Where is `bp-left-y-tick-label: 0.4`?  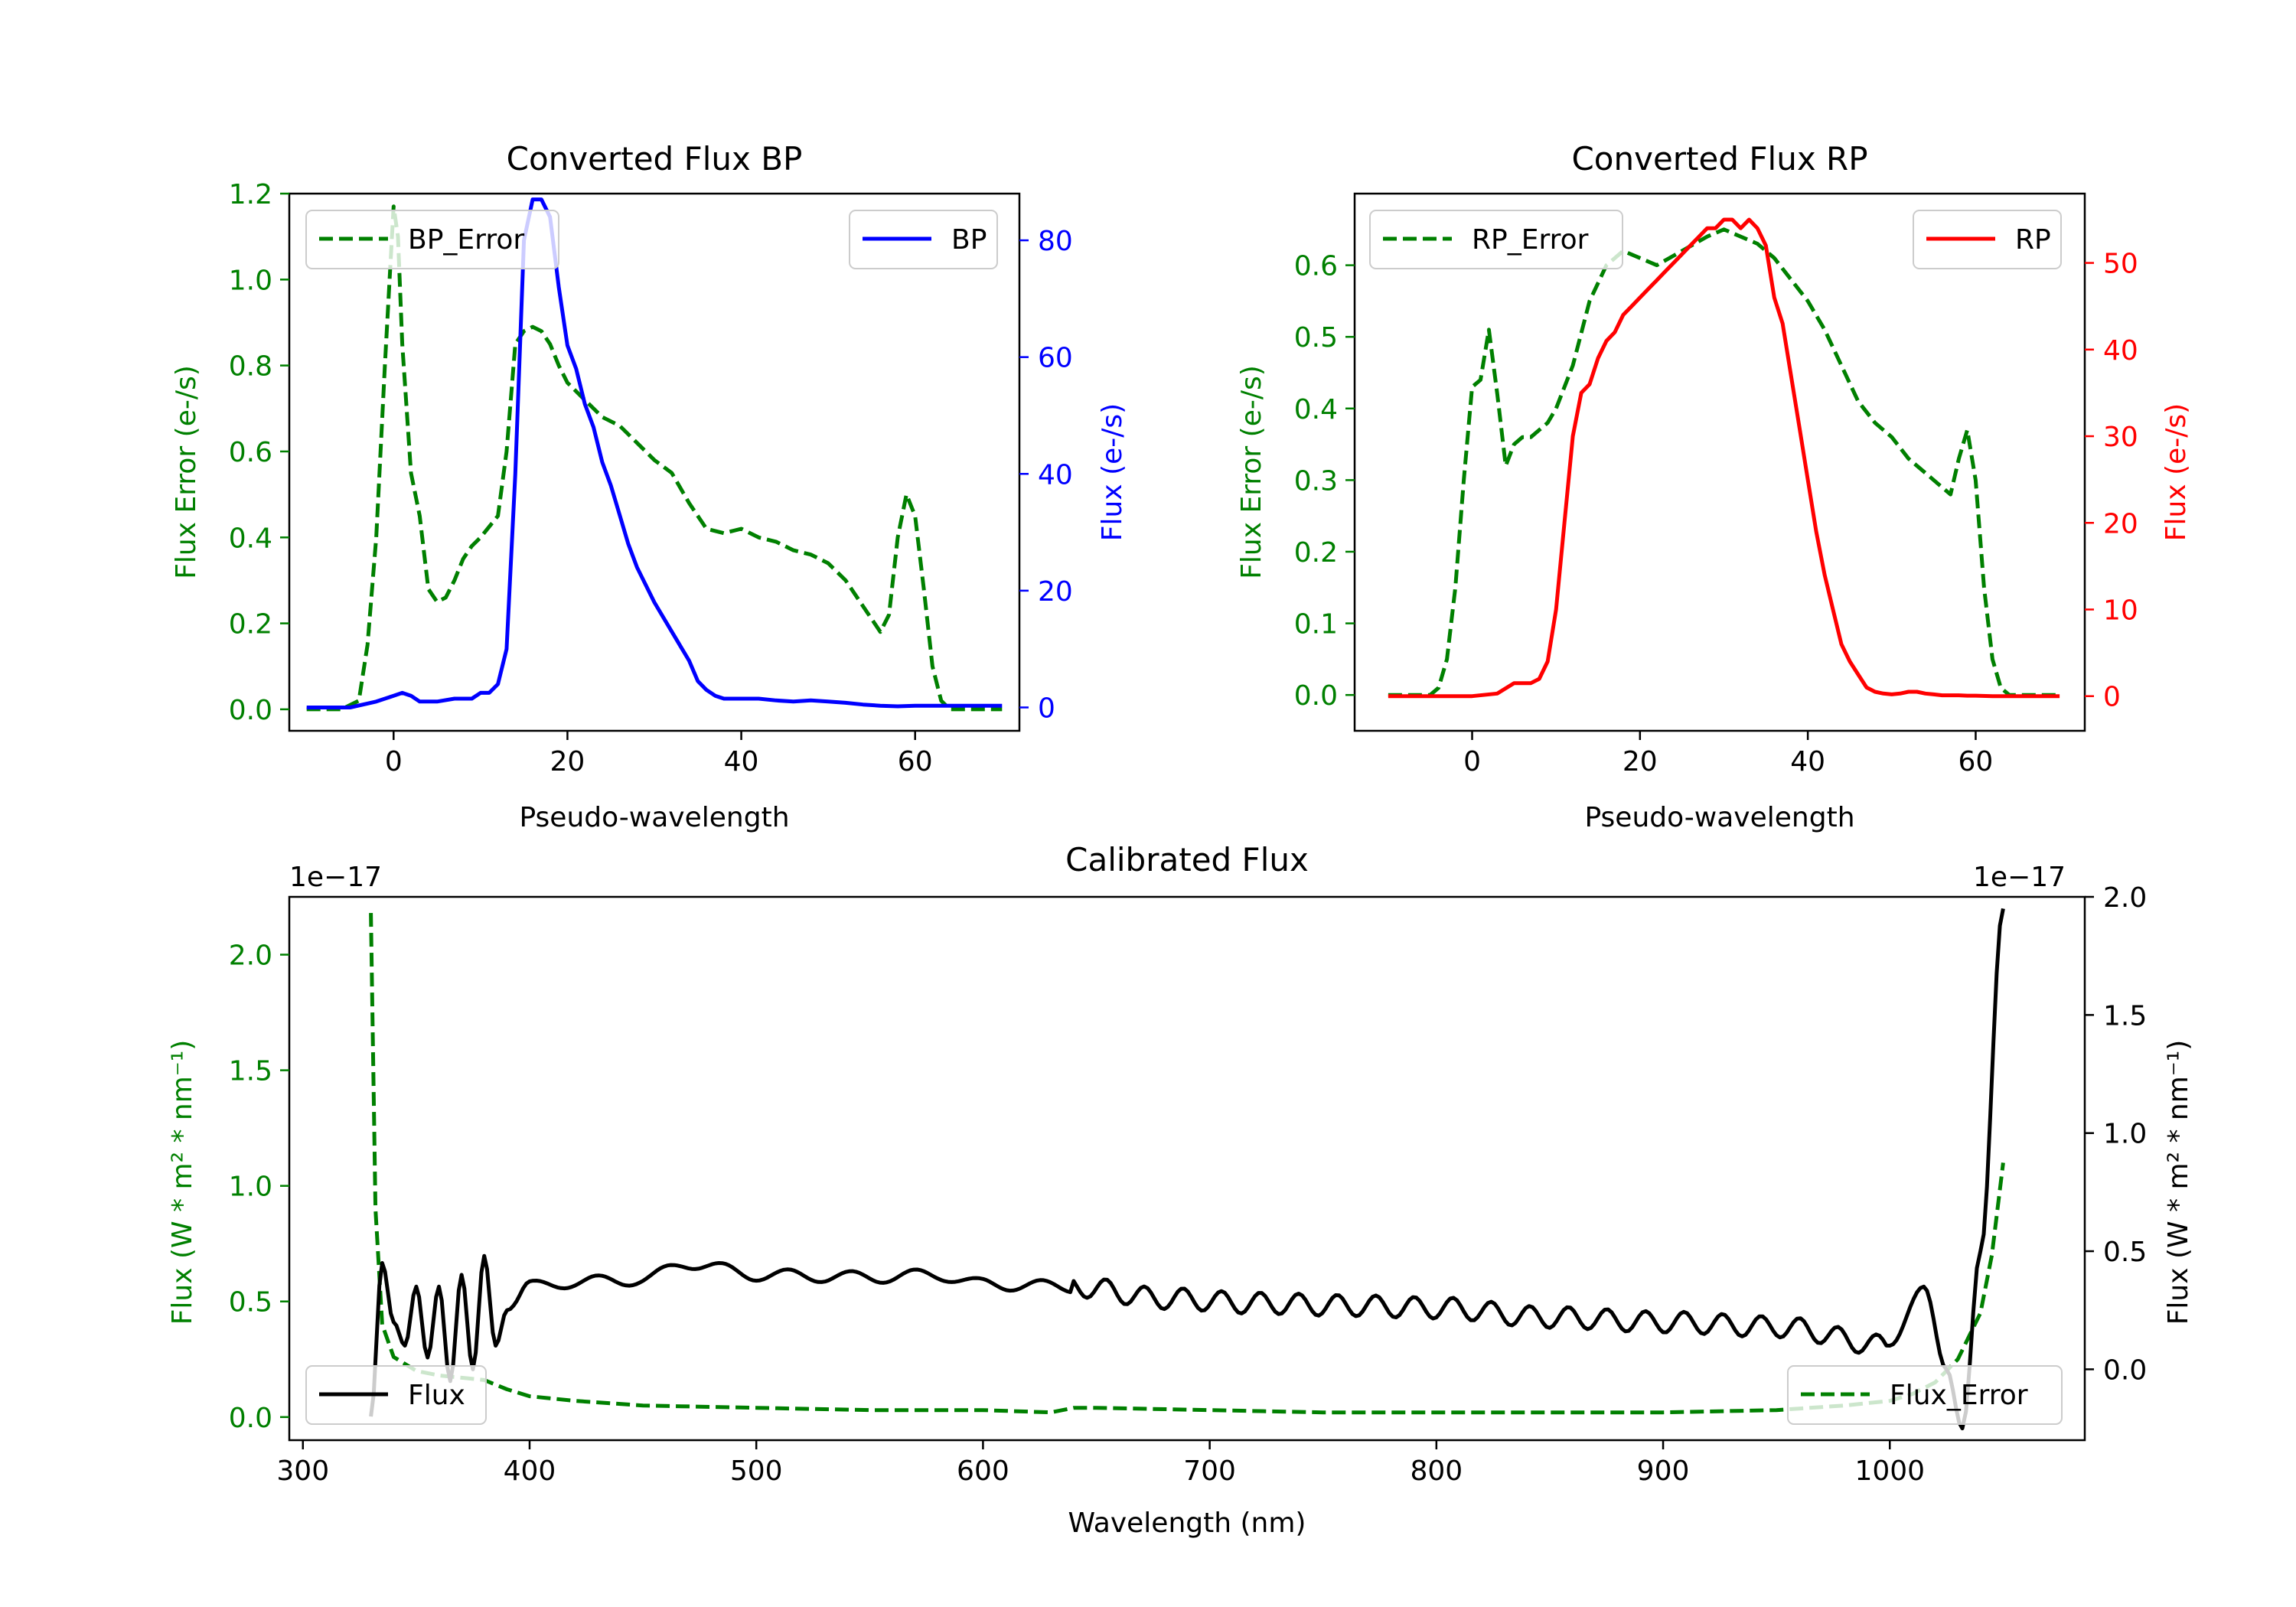
bp-left-y-tick-label: 0.4 is located at coordinates (250, 538).